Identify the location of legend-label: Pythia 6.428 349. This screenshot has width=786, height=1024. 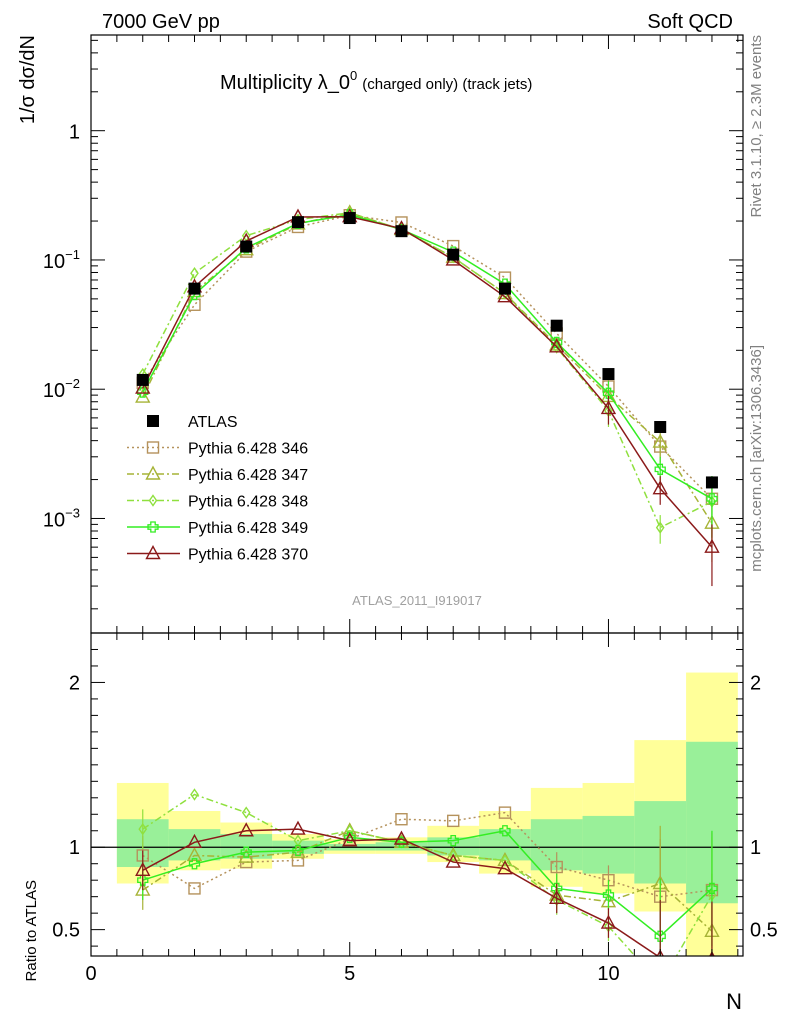
(248, 528).